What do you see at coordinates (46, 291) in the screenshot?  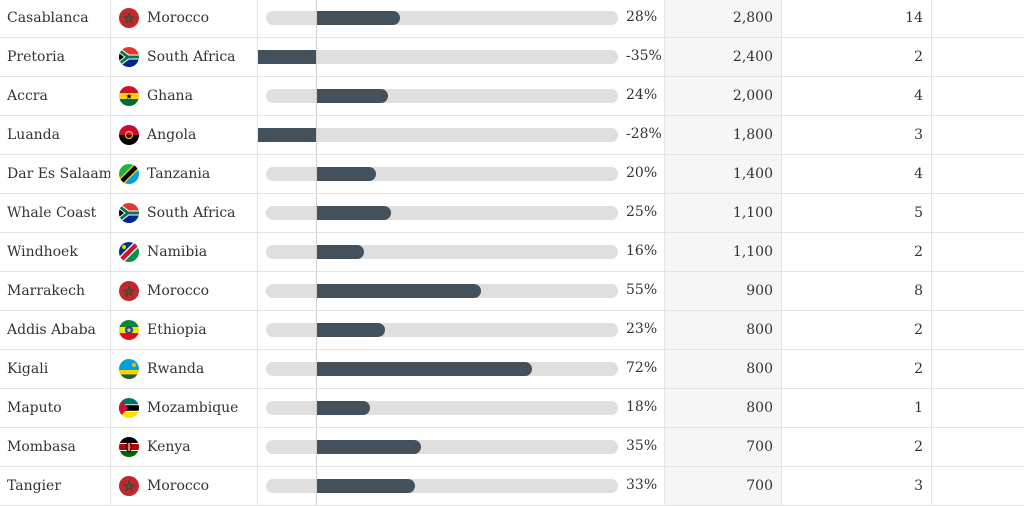 I see `city-name: Marrakech` at bounding box center [46, 291].